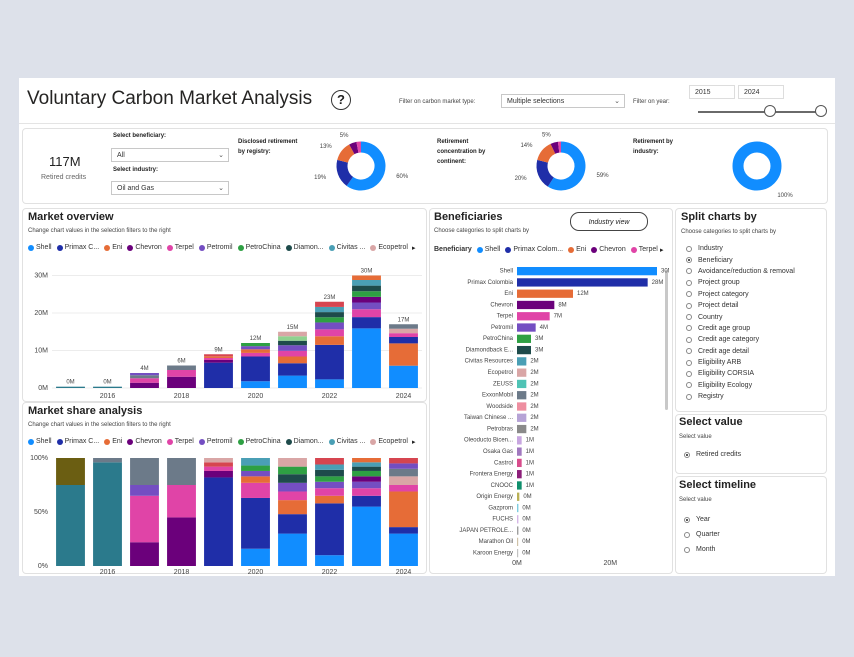 The height and width of the screenshot is (657, 854). Describe the element at coordinates (740, 271) in the screenshot. I see `split-option: Avoidance/reduction & removal` at that location.